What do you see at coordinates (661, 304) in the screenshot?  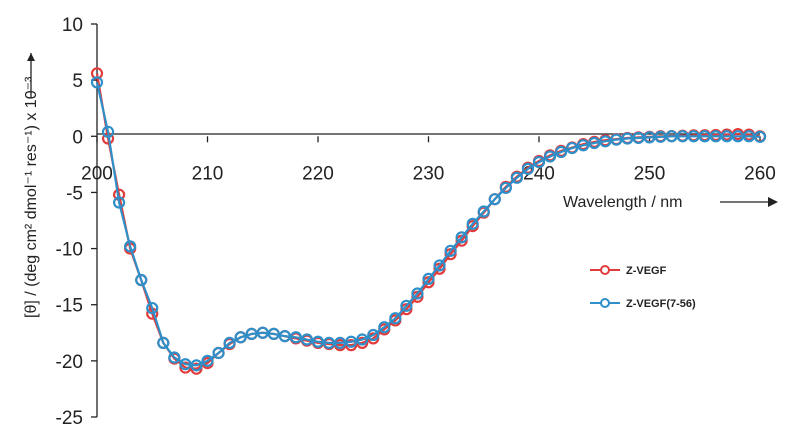 I see `legend-label-z-vegf-7-56: Z-VEGF(7-56)` at bounding box center [661, 304].